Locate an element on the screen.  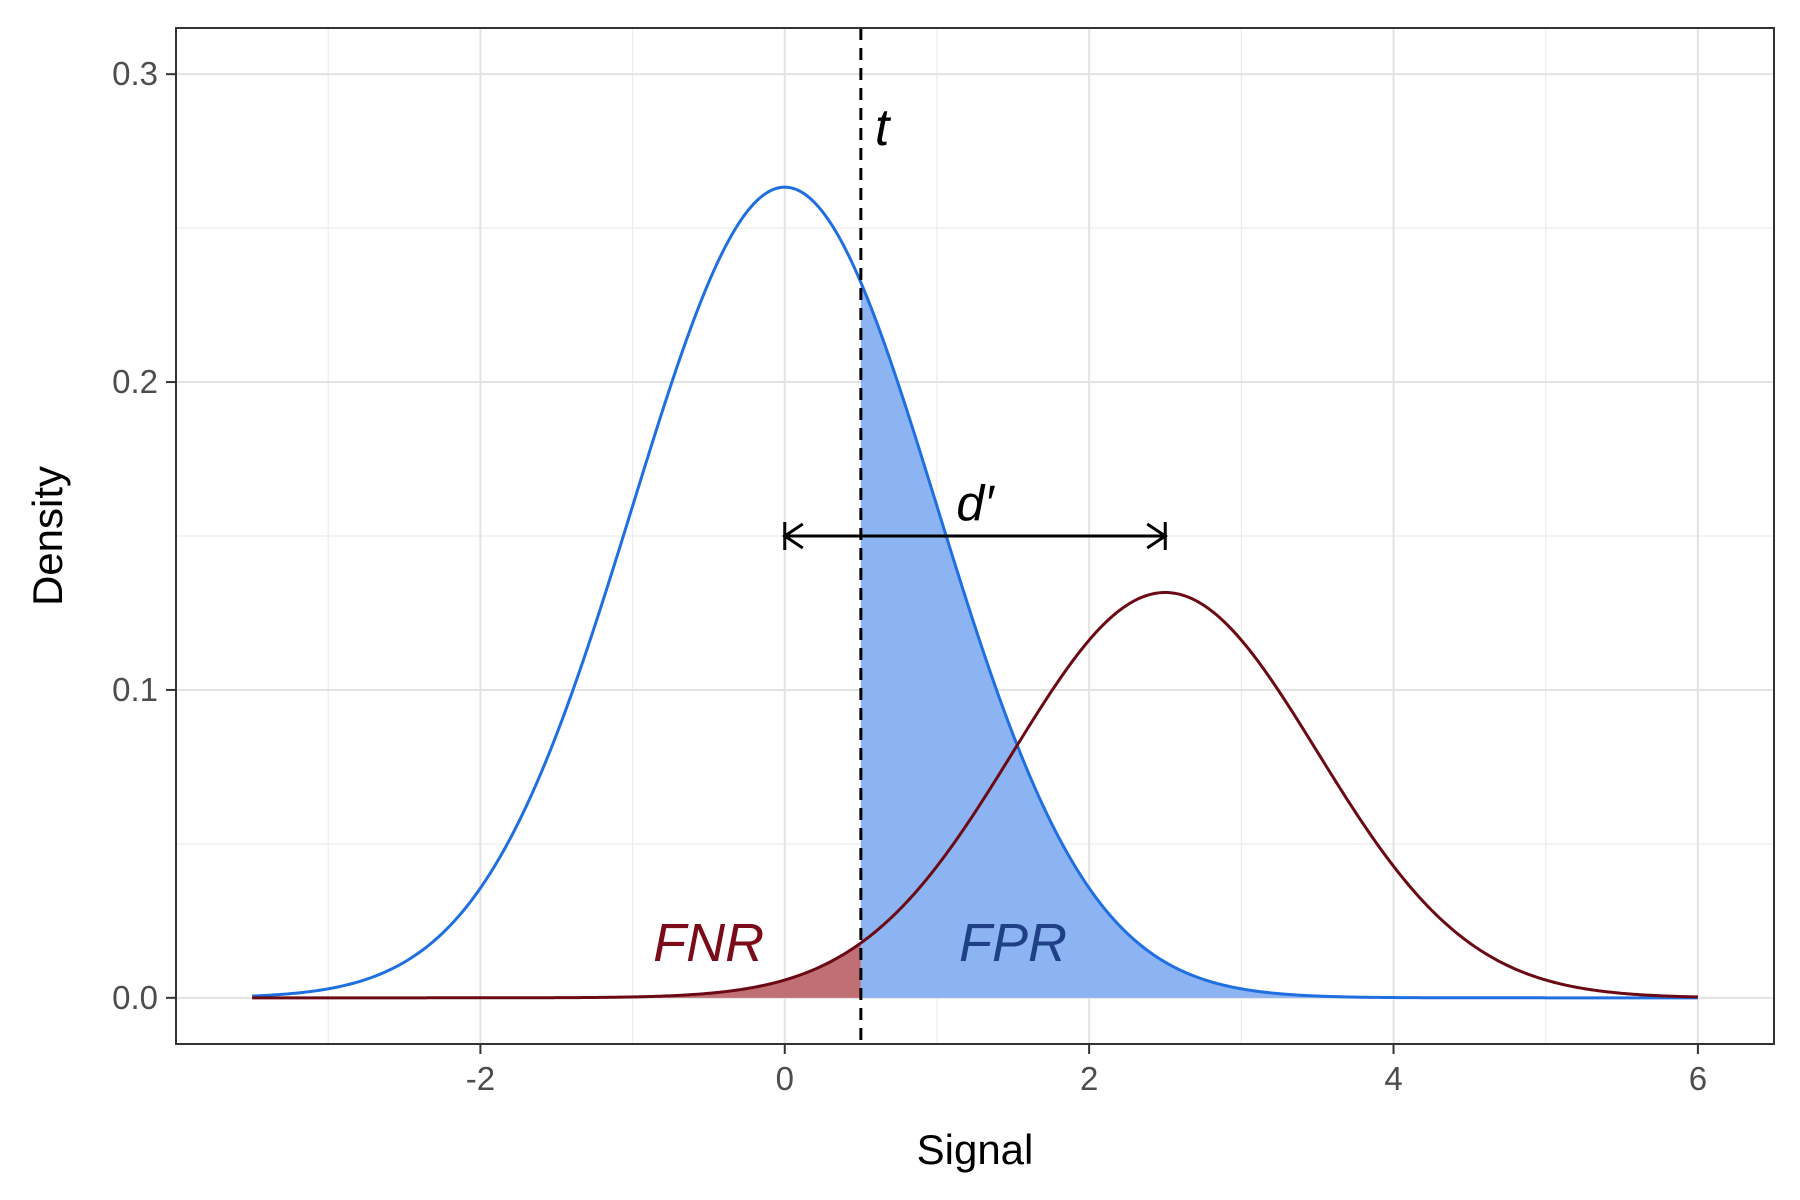
fpr-label: FPR is located at coordinates (1013, 943).